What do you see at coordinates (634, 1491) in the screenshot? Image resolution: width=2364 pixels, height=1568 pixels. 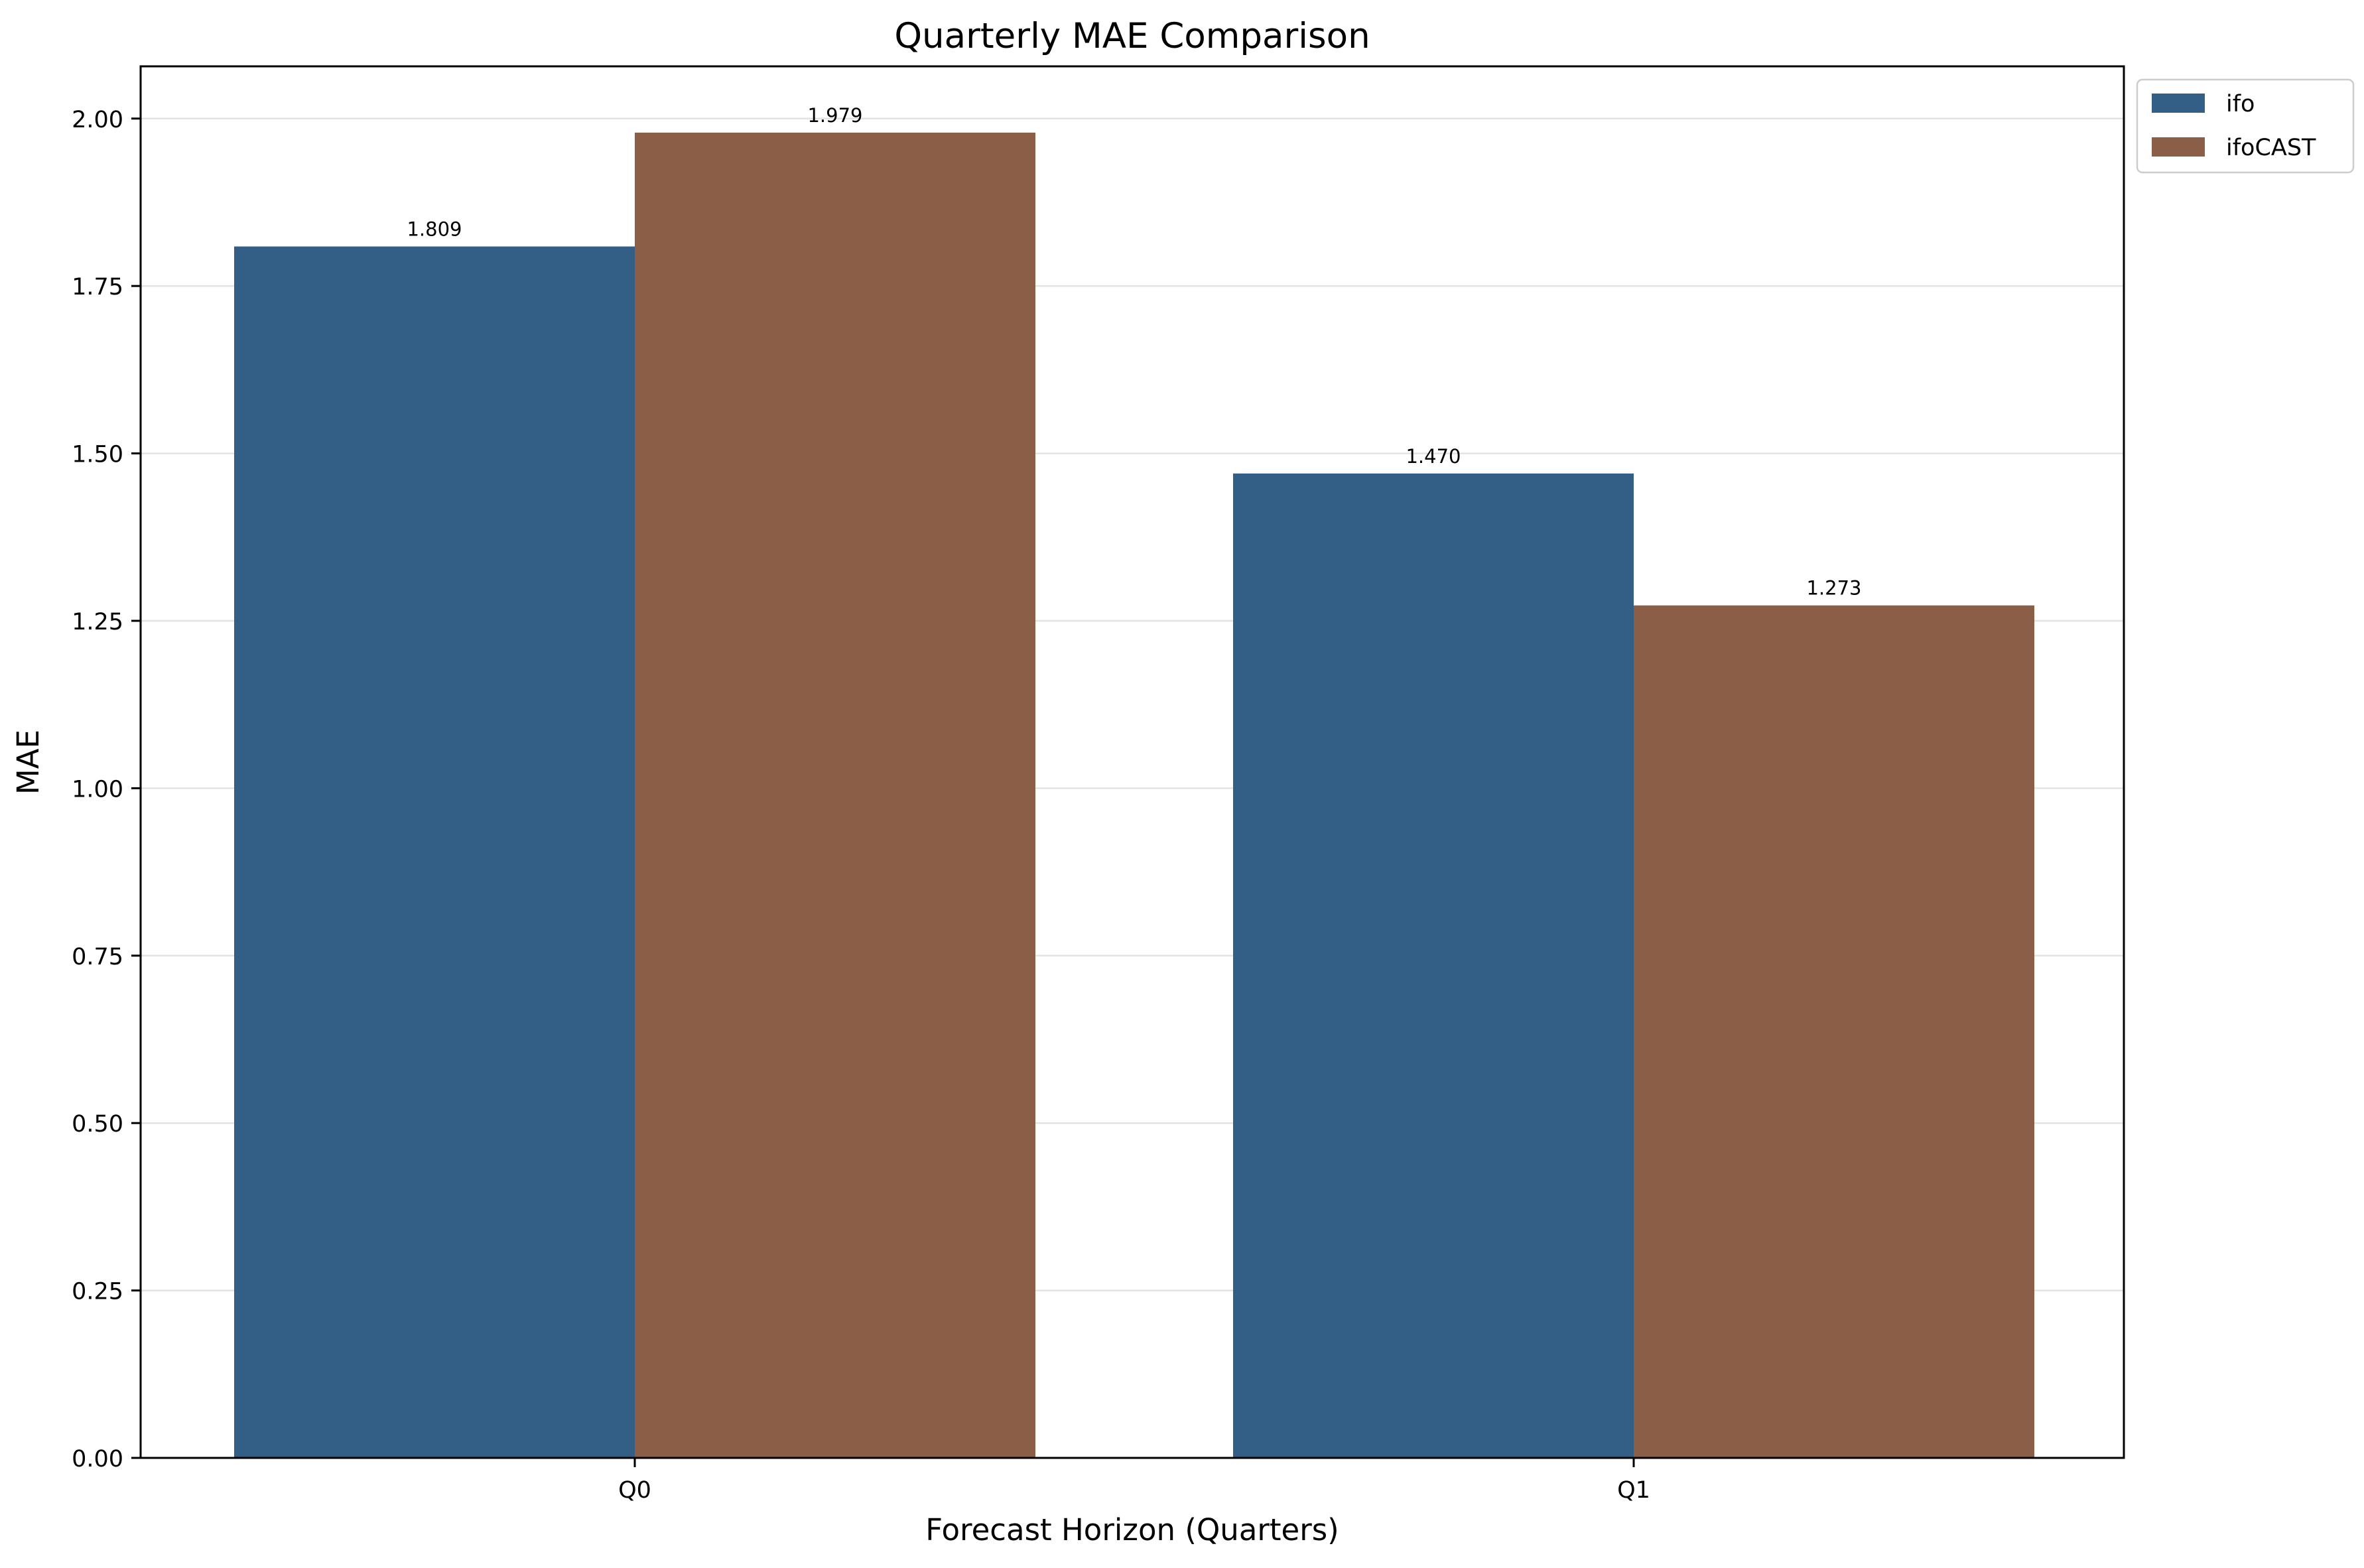 I see `x-tick-label: Q0` at bounding box center [634, 1491].